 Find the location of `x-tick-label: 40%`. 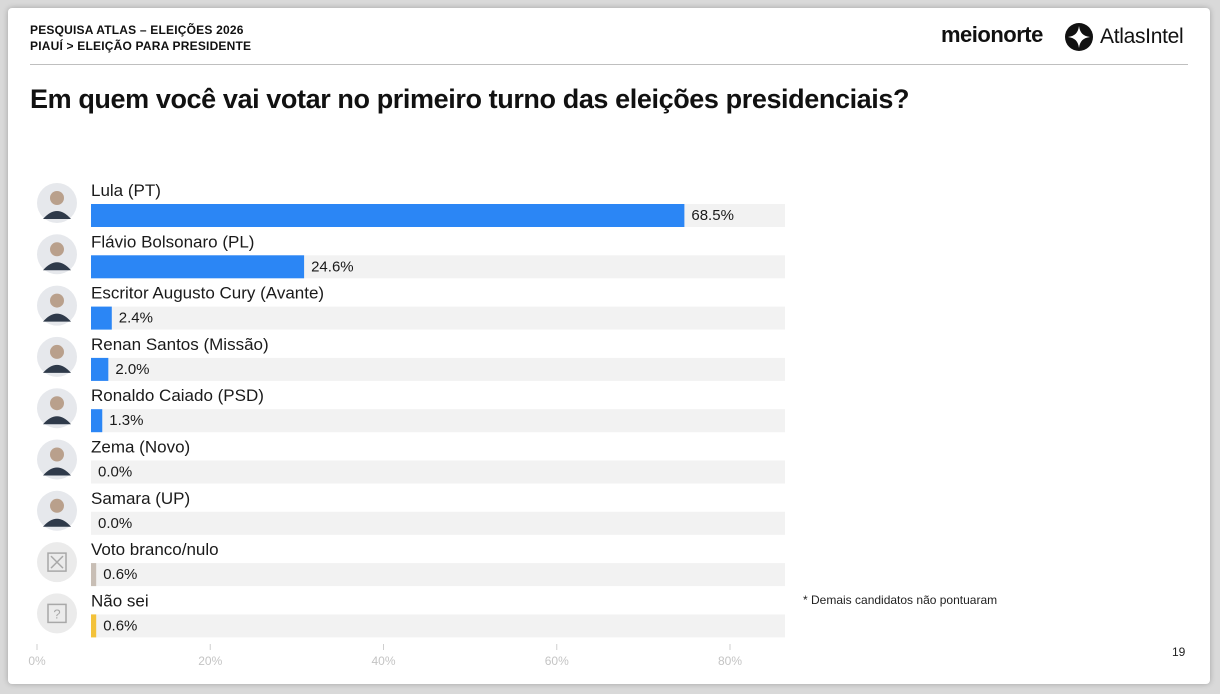

x-tick-label: 40% is located at coordinates (383, 661).